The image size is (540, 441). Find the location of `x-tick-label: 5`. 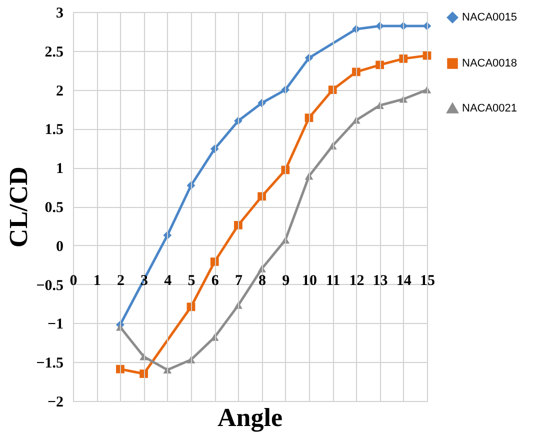

x-tick-label: 5 is located at coordinates (192, 280).